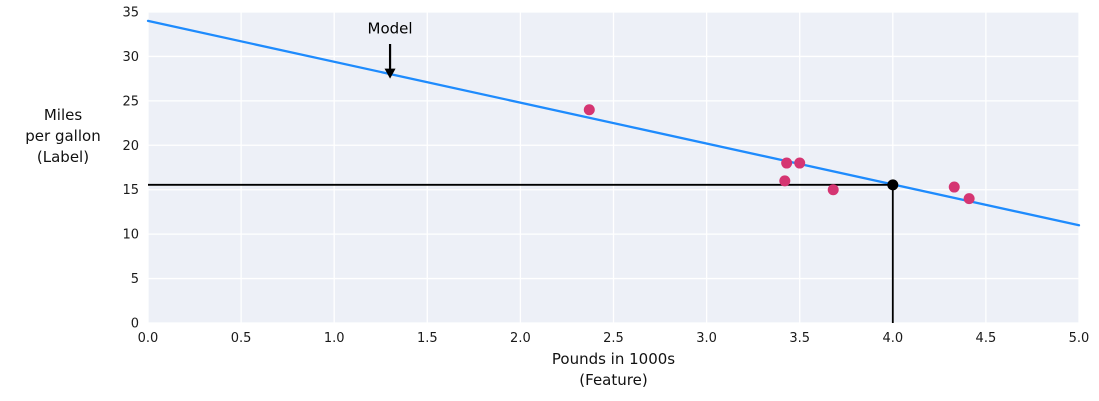 The width and height of the screenshot is (1099, 401). Describe the element at coordinates (390, 73) in the screenshot. I see `model-annotation-arrow-head` at that location.